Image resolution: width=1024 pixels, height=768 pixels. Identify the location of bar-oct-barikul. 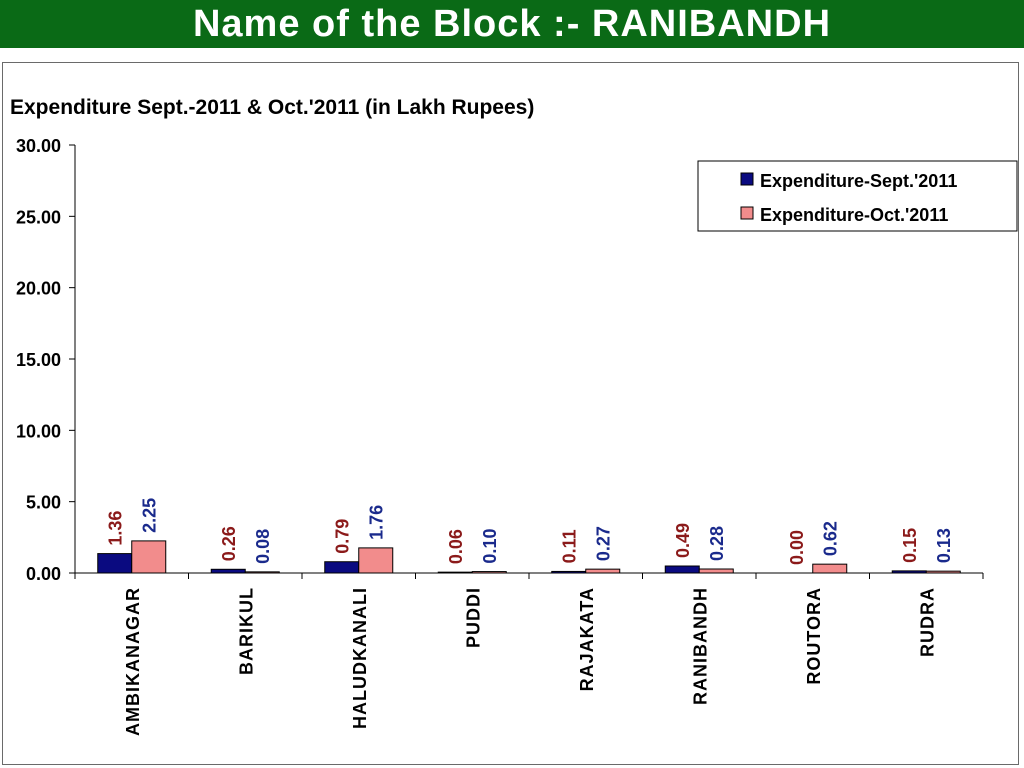
(262, 572).